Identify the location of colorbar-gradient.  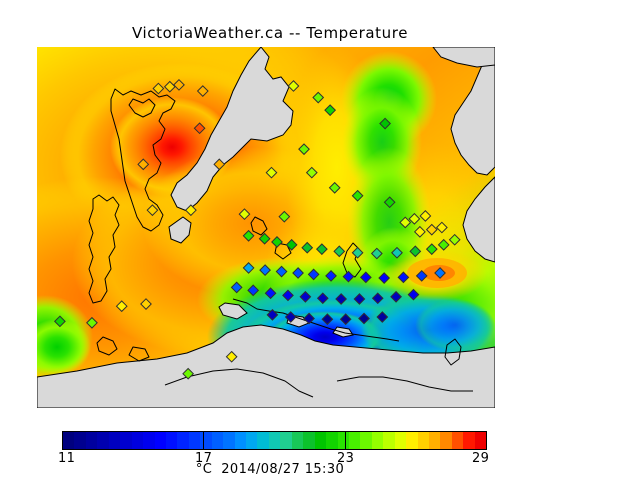
(274, 440).